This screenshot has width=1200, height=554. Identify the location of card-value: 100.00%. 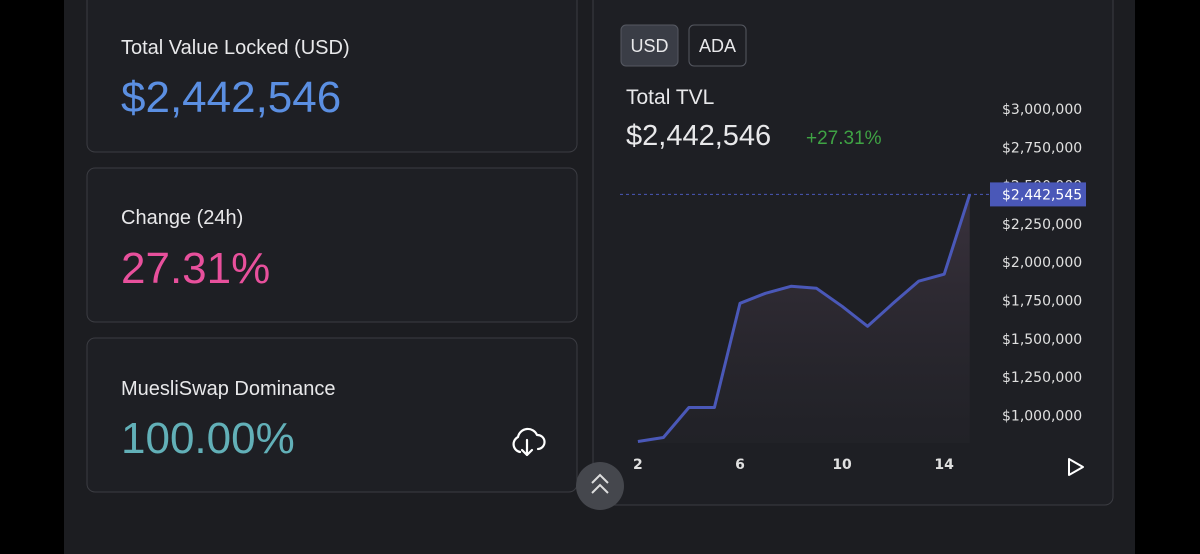
(208, 438).